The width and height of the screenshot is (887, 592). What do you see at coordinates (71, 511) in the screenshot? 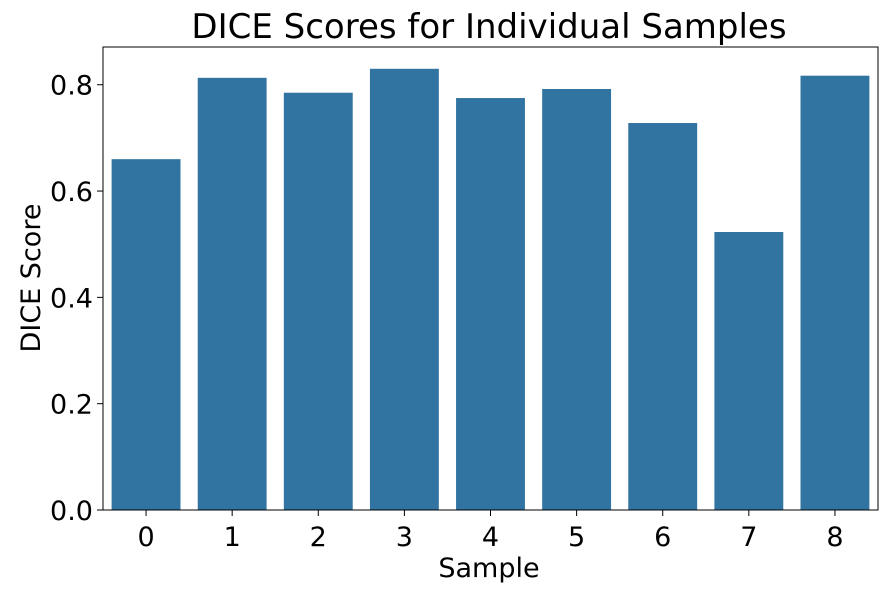
I see `y-tick-label: 0.0` at bounding box center [71, 511].